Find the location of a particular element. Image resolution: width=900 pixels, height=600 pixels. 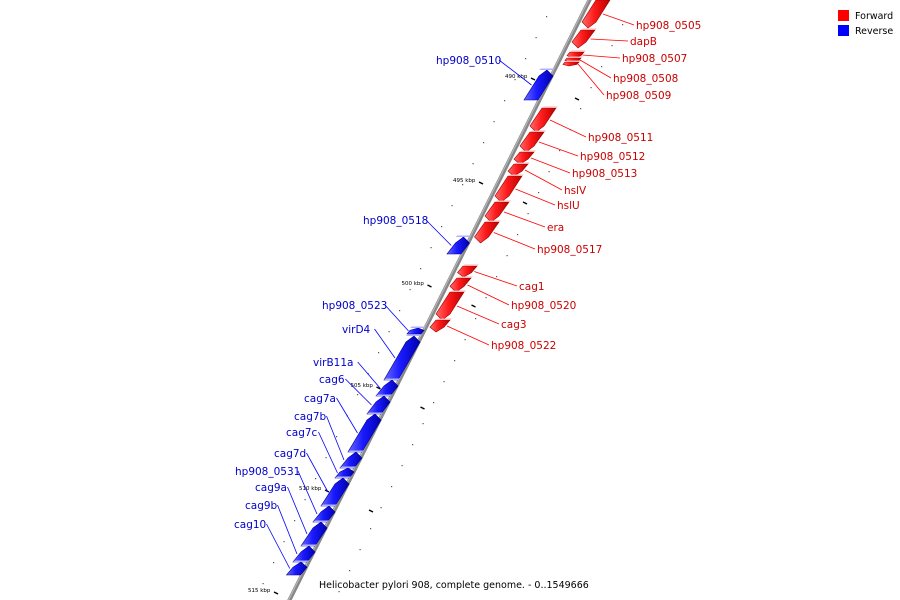

gene-cag10 is located at coordinates (297, 568).